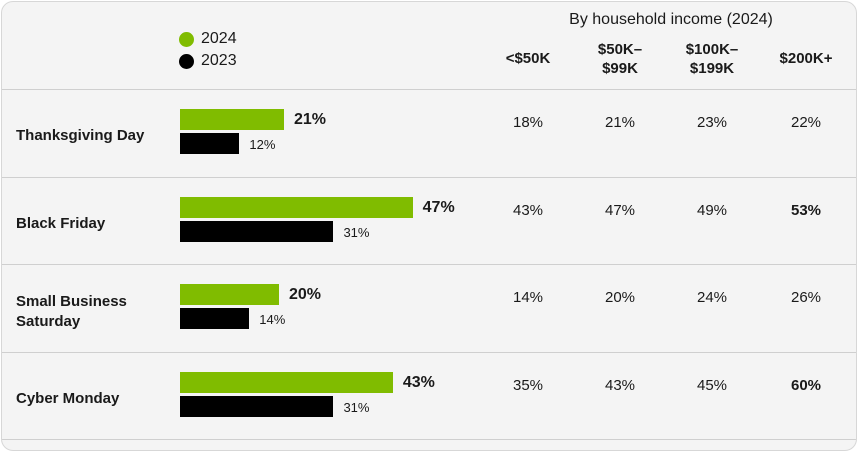  What do you see at coordinates (80, 135) in the screenshot?
I see `row-label: Thanksgiving Day` at bounding box center [80, 135].